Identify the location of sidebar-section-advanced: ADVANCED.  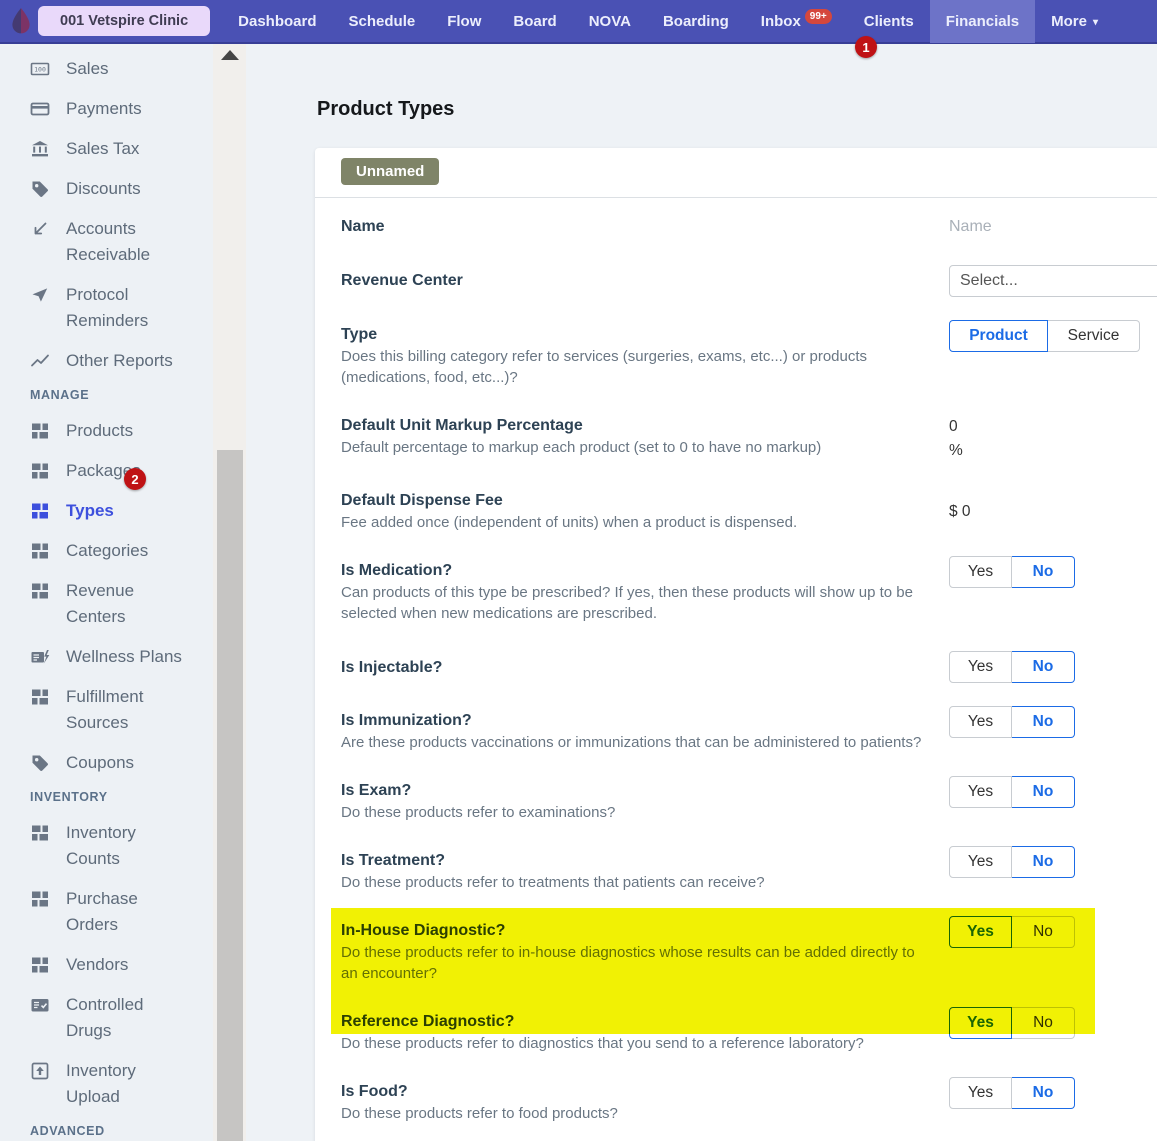
(67, 1131).